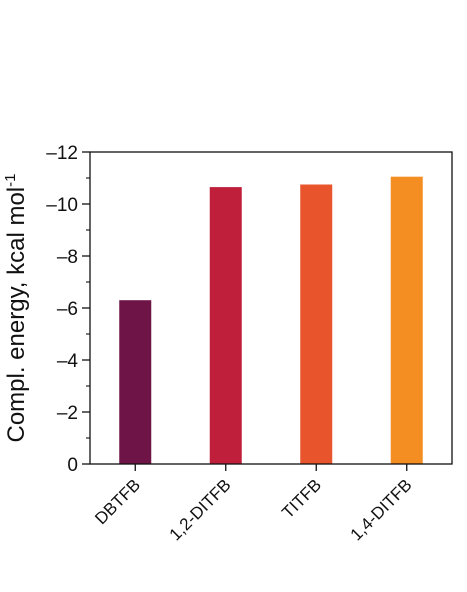  What do you see at coordinates (68, 361) in the screenshot?
I see `y-tick-label: –4` at bounding box center [68, 361].